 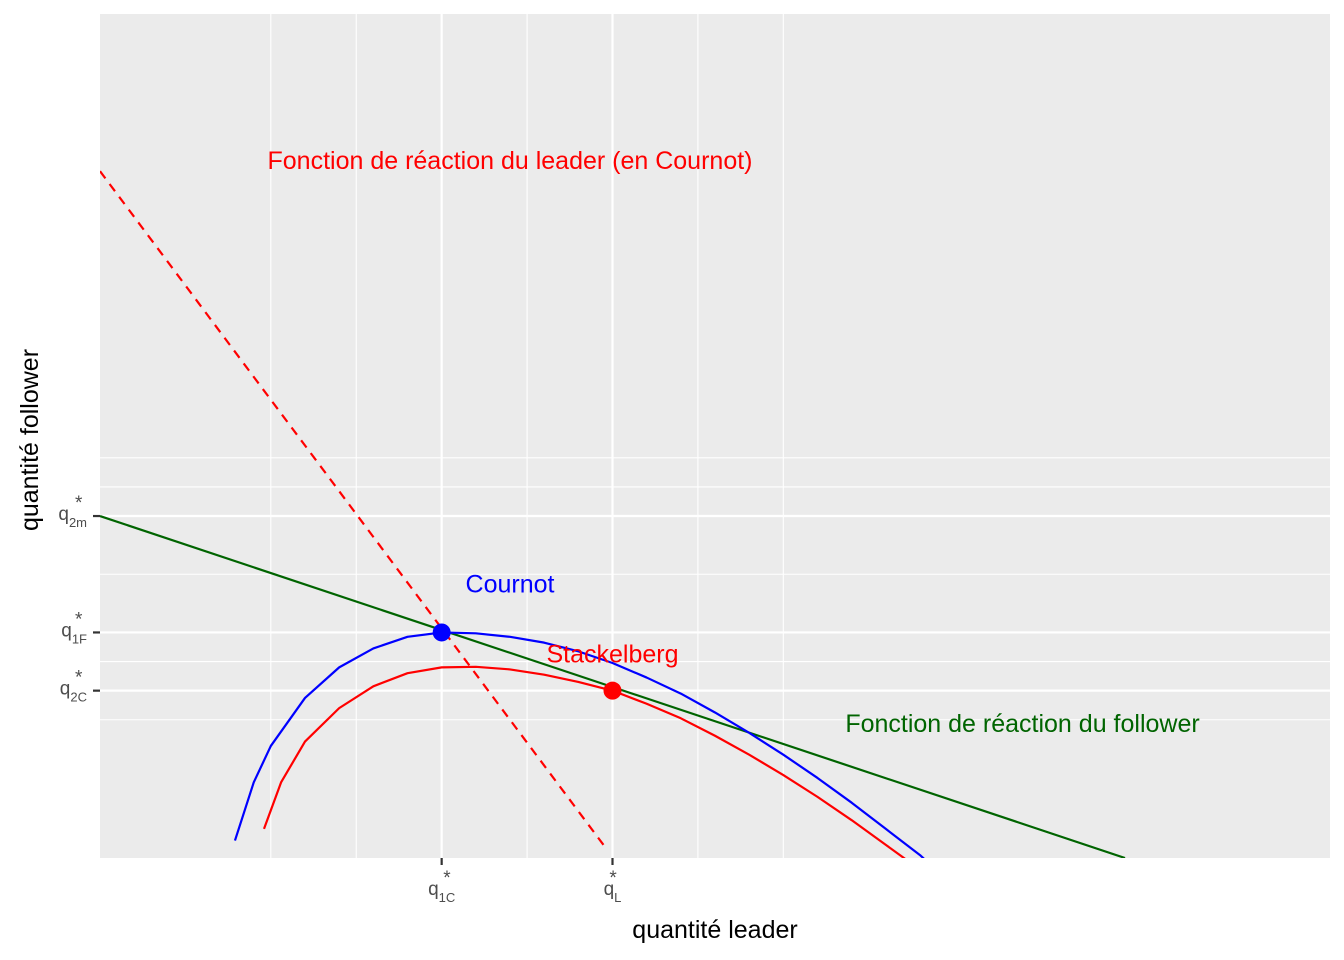 I want to click on x-tick-label: q1C*, so click(x=441, y=886).